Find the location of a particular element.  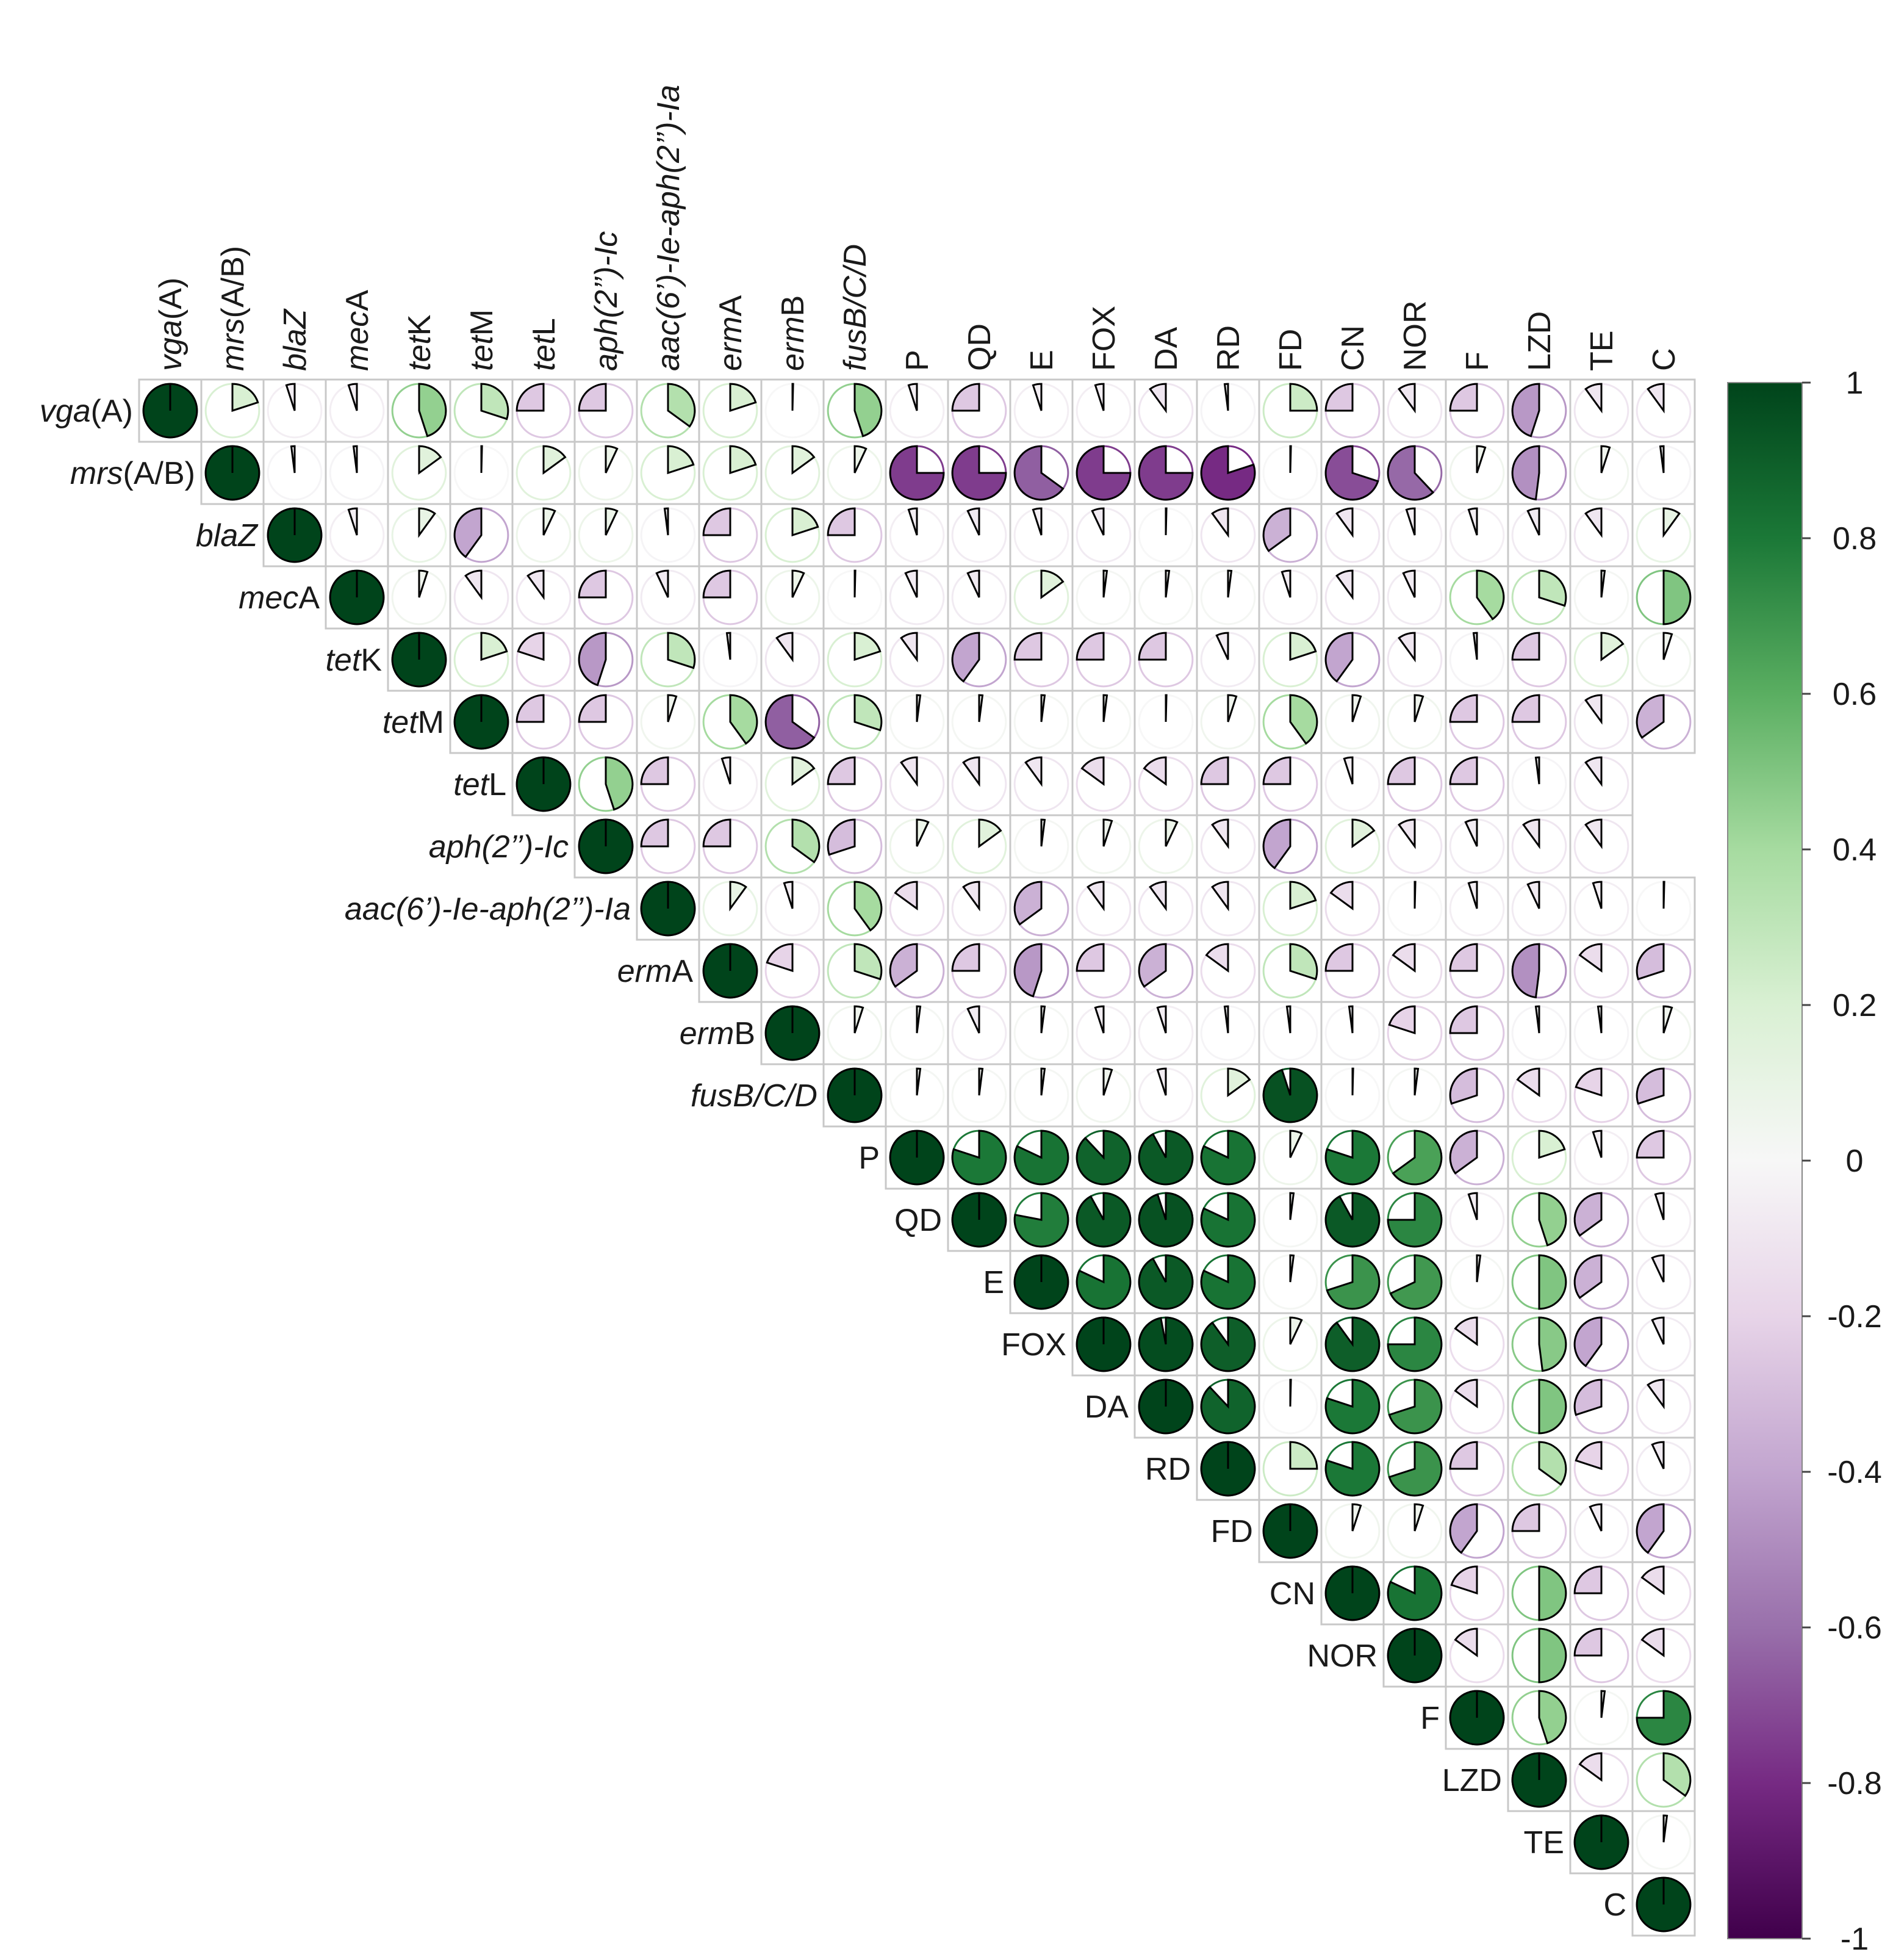

correlation-cell-tetM-E is located at coordinates (1041, 722).